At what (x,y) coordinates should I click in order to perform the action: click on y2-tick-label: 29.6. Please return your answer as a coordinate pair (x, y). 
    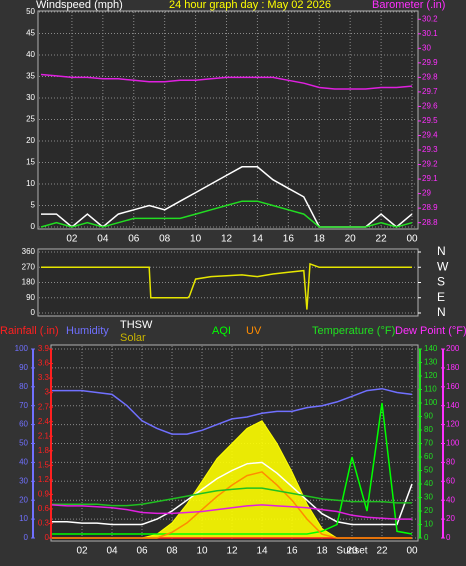
    Looking at the image, I should click on (430, 106).